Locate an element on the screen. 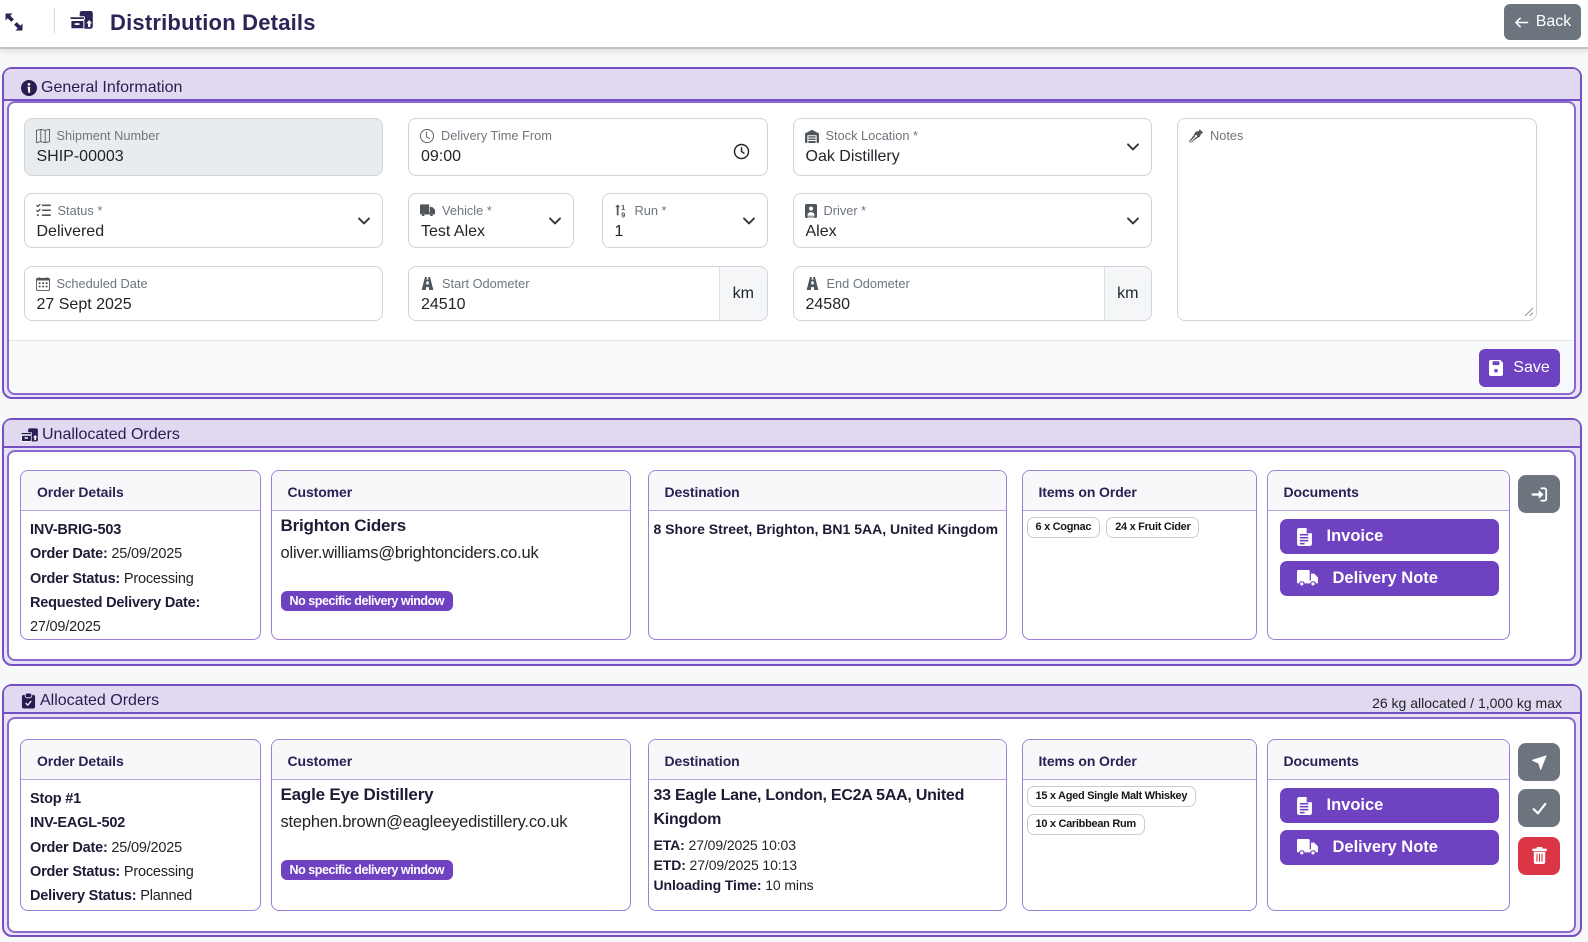 The width and height of the screenshot is (1588, 942). svg-text: 1 is located at coordinates (623, 208).